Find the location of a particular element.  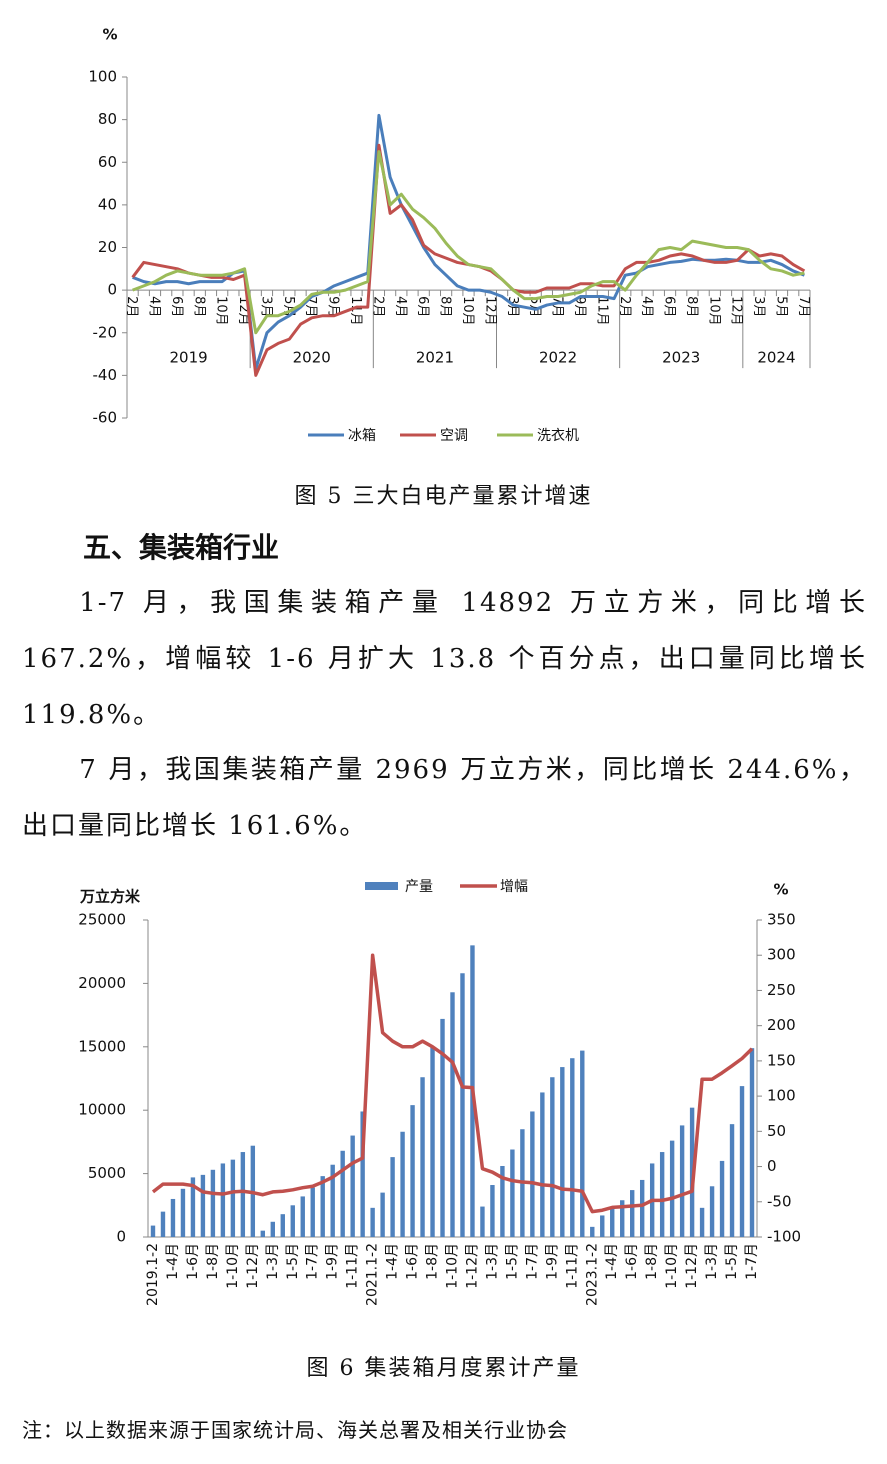

group-label: 2024 is located at coordinates (776, 358).